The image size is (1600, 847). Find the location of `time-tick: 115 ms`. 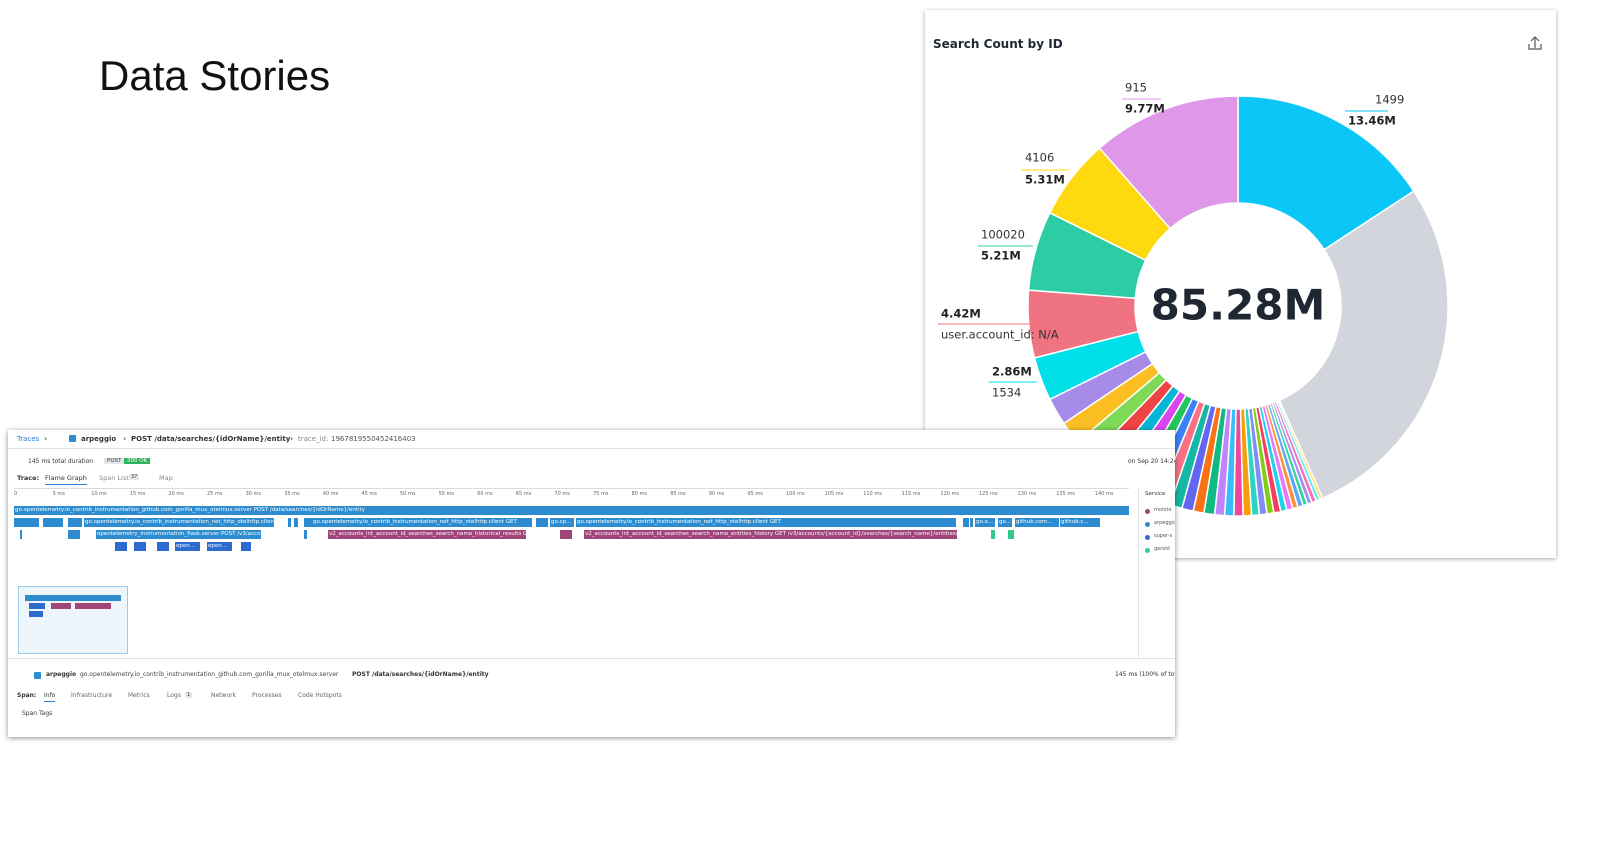

time-tick: 115 ms is located at coordinates (911, 494).